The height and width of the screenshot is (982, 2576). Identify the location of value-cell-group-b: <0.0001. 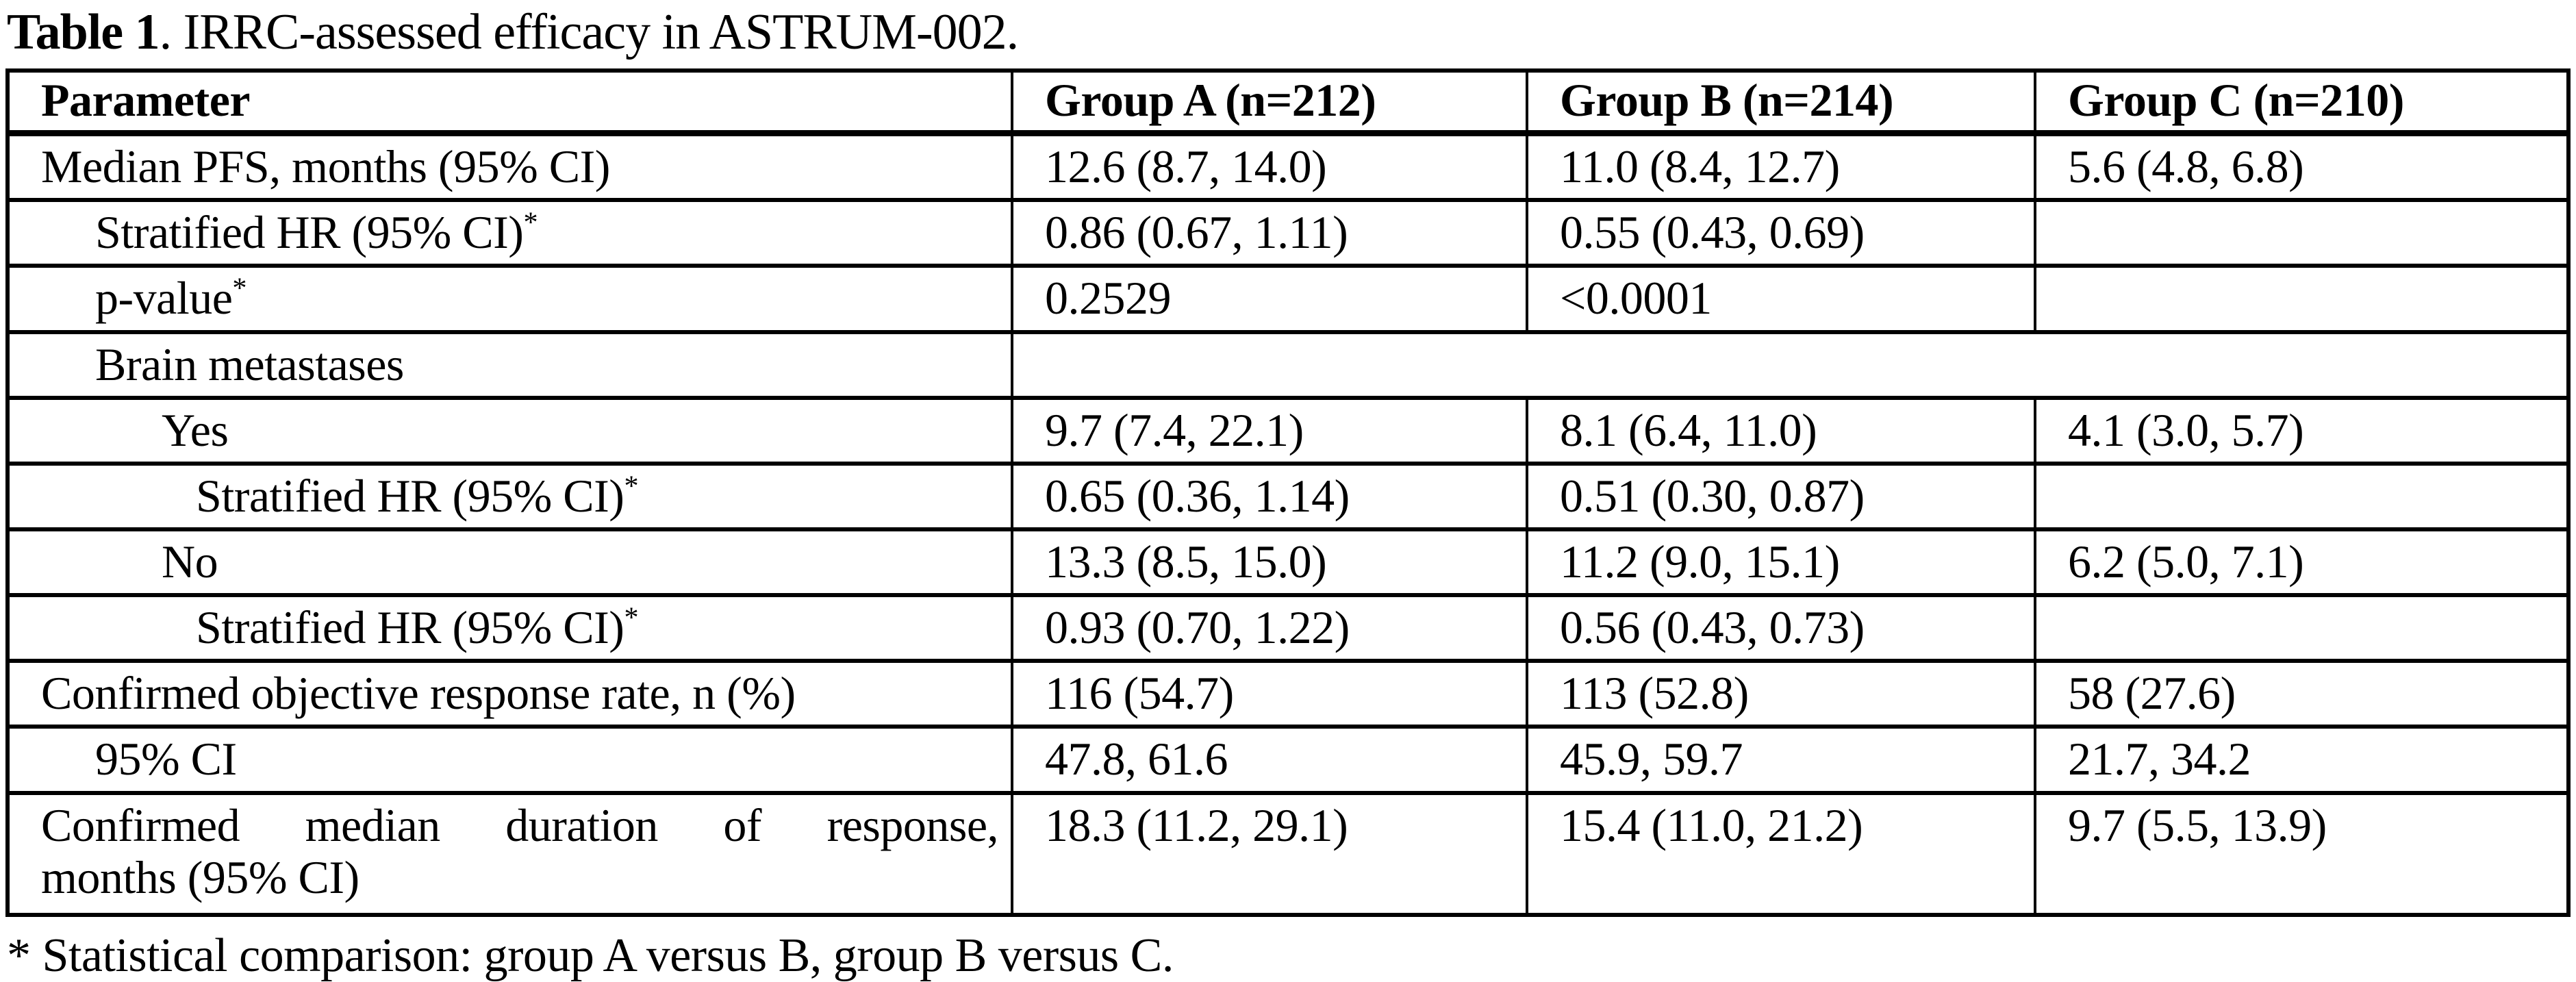
(1781, 299).